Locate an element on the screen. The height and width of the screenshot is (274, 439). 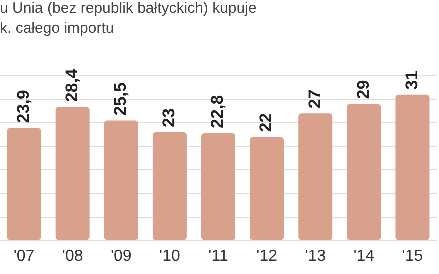
data-label: 31 is located at coordinates (412, 80).